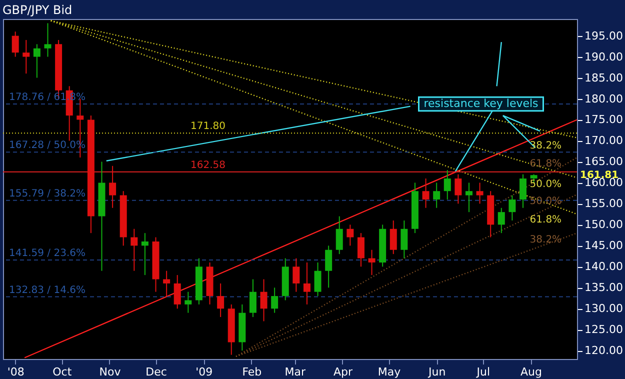 The height and width of the screenshot is (379, 625). I want to click on chart-title: GBP/JPY Bid, so click(37, 10).